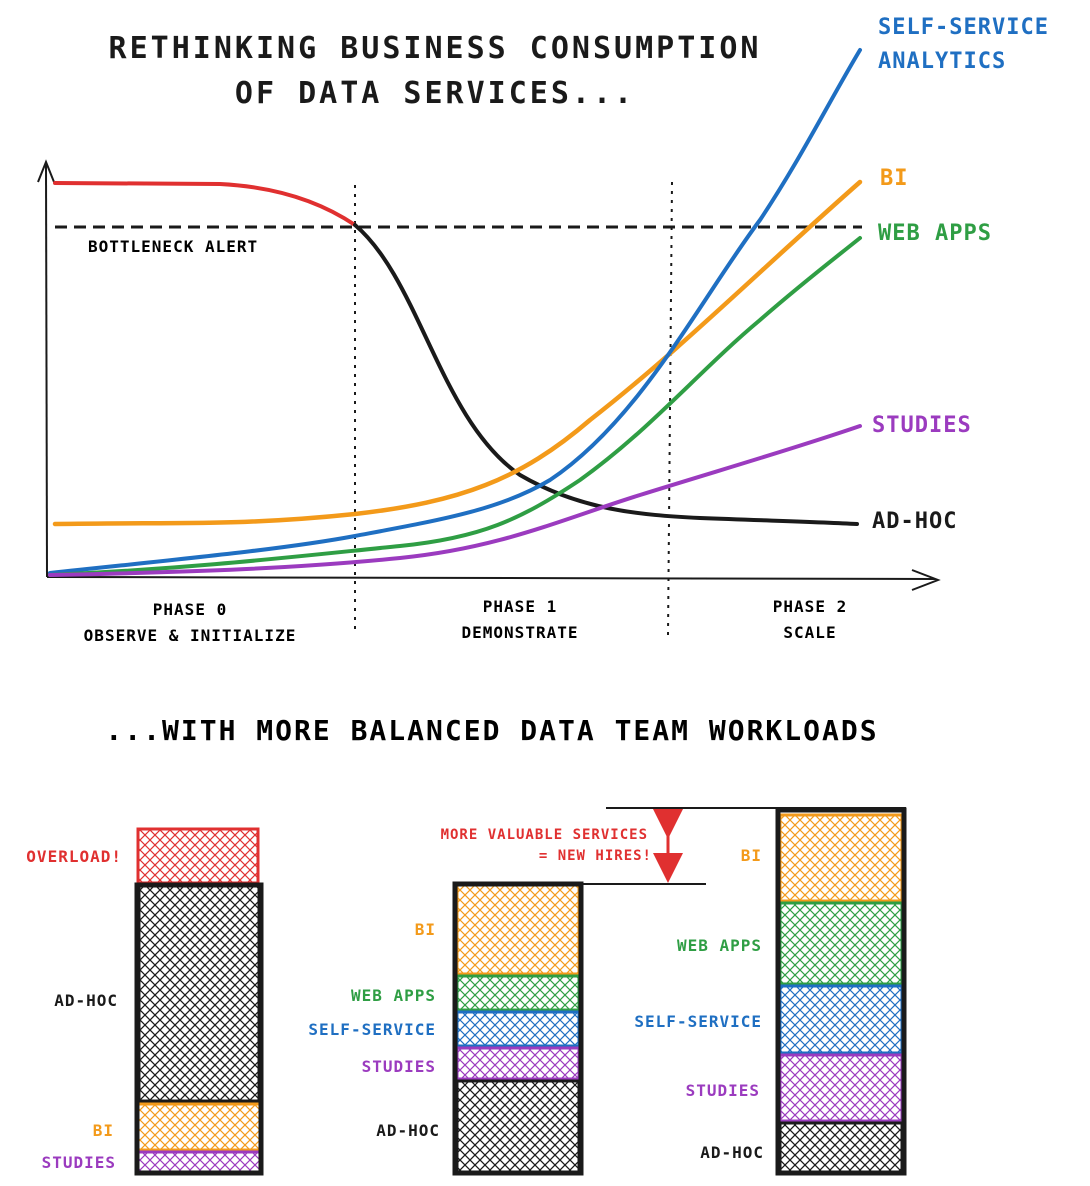 This screenshot has height=1186, width=1090. I want to click on bar-2-ad-hoc-segment, so click(518, 1126).